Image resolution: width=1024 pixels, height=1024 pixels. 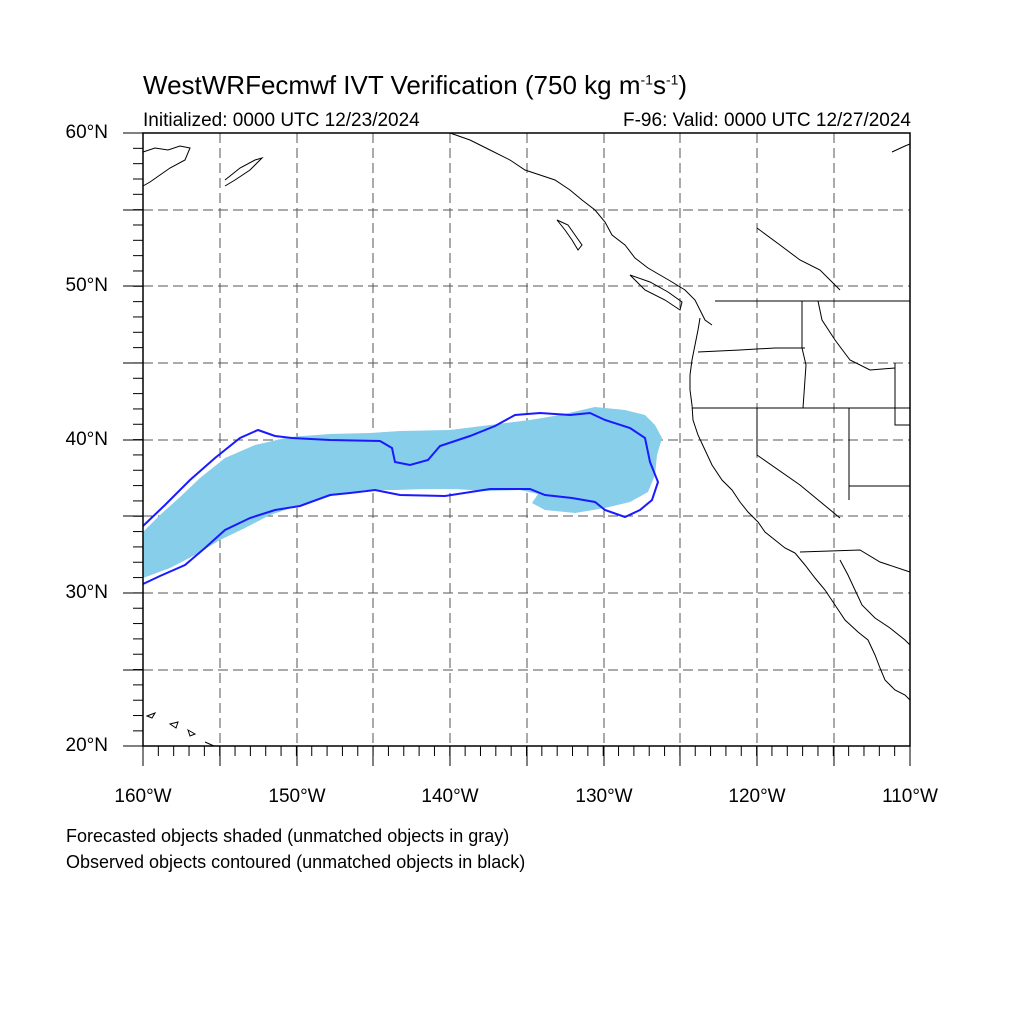 I want to click on northwest-coast-right, so click(x=901, y=148).